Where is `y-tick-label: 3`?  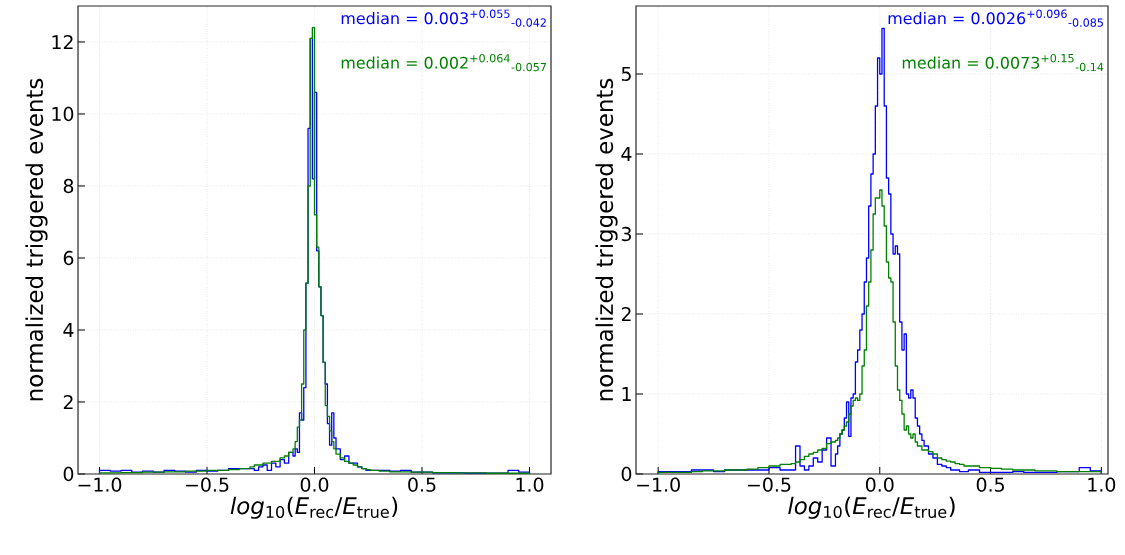 y-tick-label: 3 is located at coordinates (626, 234).